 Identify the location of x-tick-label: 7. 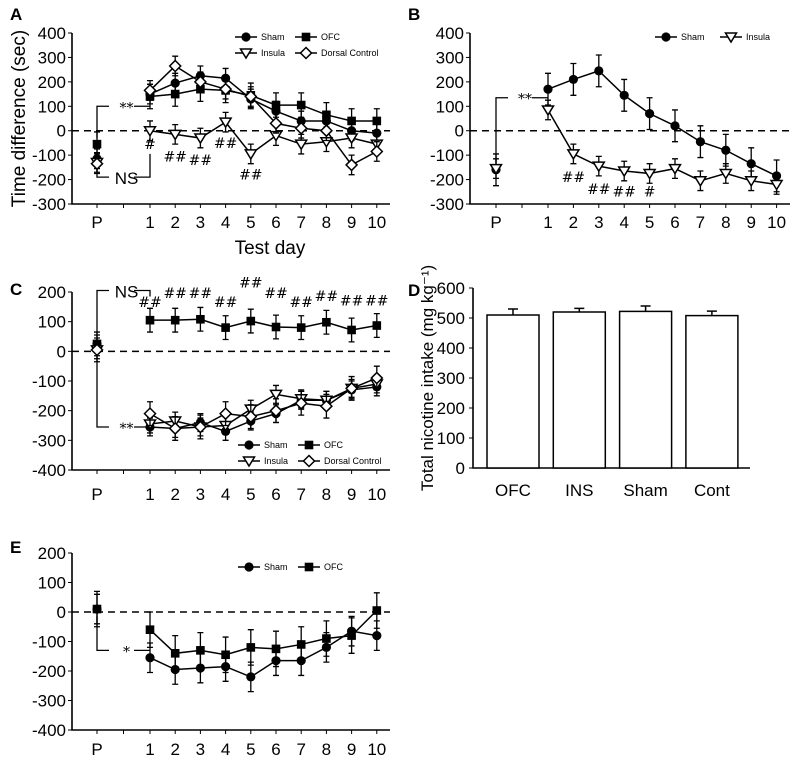
(700, 222).